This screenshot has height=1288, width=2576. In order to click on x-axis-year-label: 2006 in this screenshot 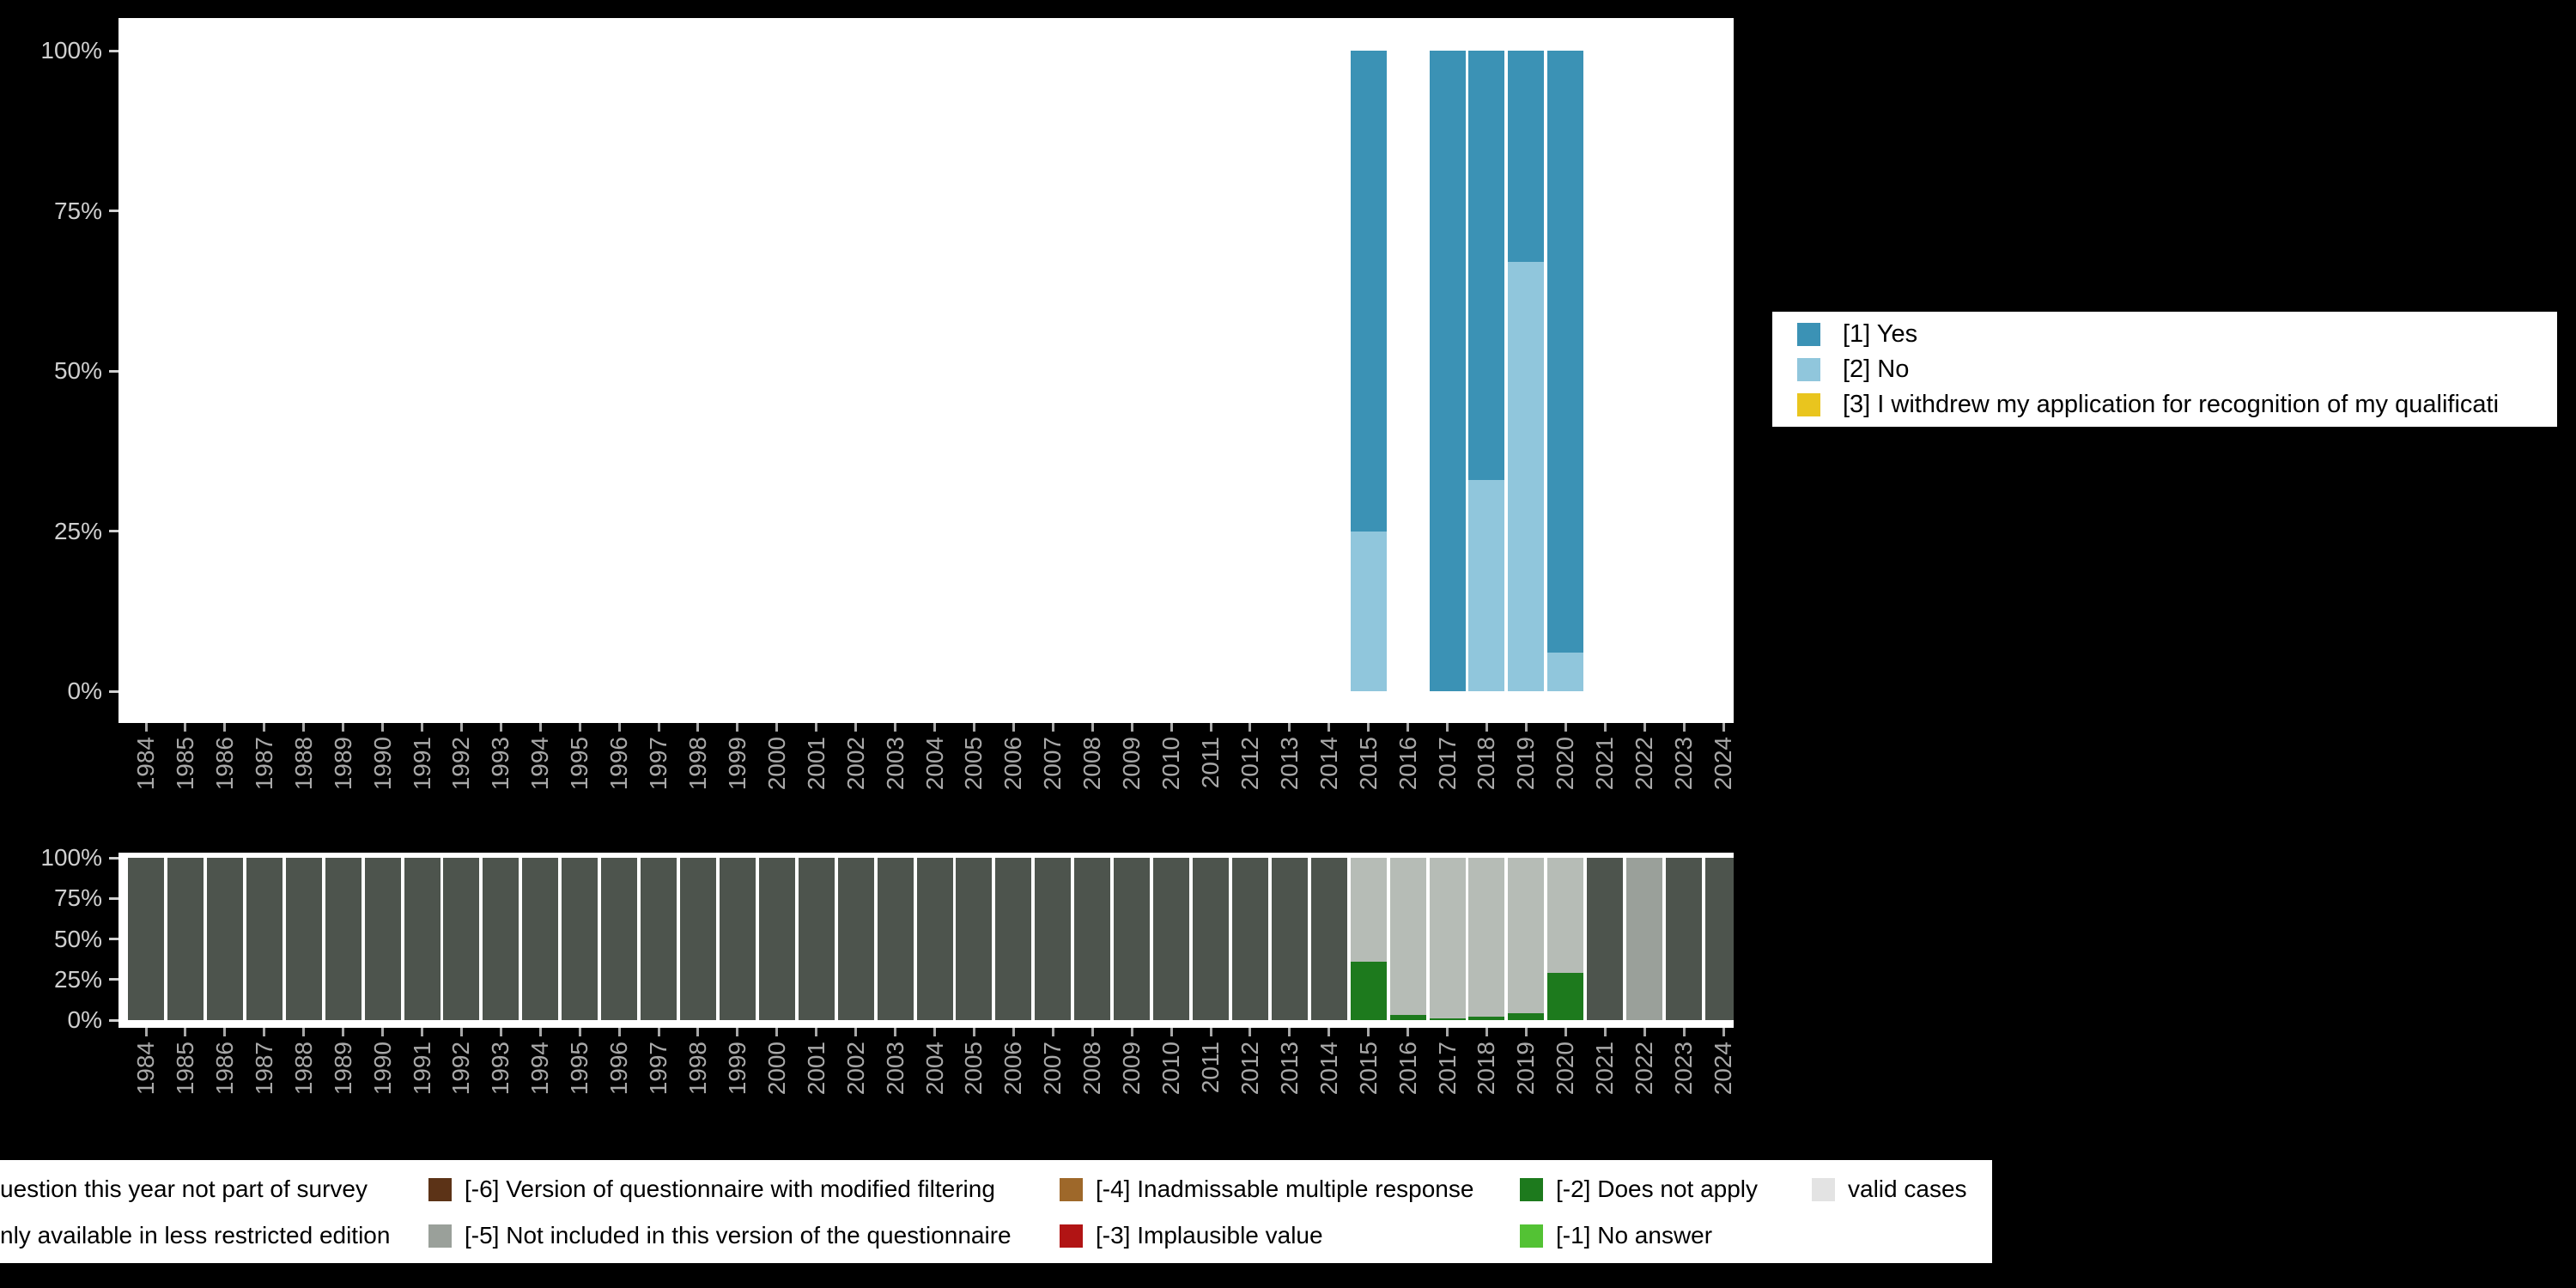, I will do `click(1013, 764)`.